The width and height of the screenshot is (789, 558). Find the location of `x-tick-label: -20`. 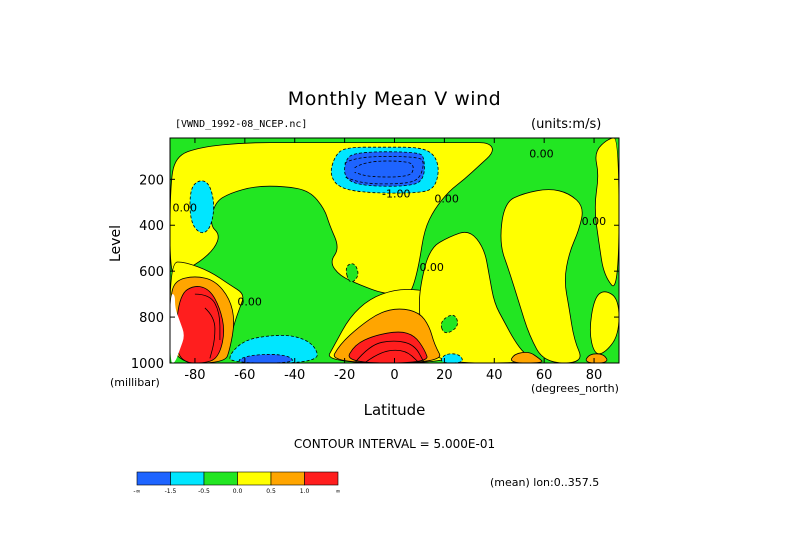

x-tick-label: -20 is located at coordinates (344, 375).